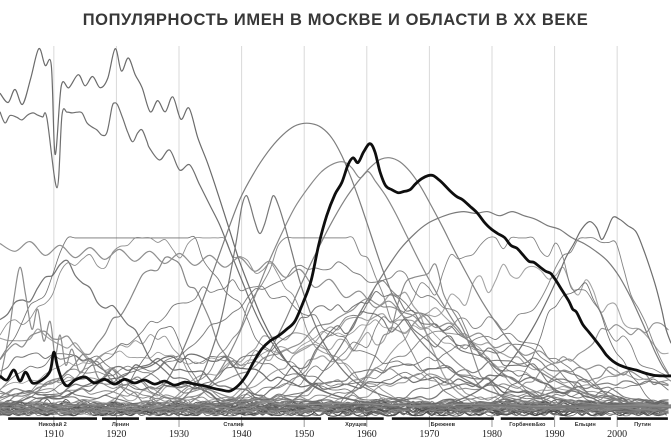 The image size is (671, 446). What do you see at coordinates (617, 434) in the screenshot?
I see `decade-label: 2000` at bounding box center [617, 434].